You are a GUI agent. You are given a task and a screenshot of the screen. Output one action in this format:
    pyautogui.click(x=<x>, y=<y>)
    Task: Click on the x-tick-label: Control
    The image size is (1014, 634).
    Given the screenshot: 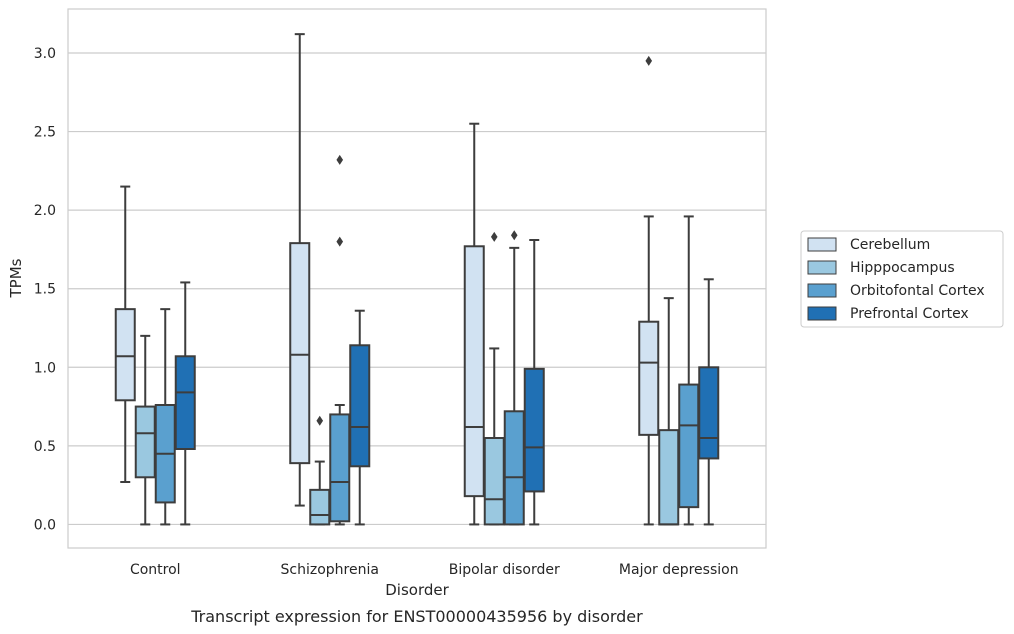 What is the action you would take?
    pyautogui.click(x=155, y=570)
    